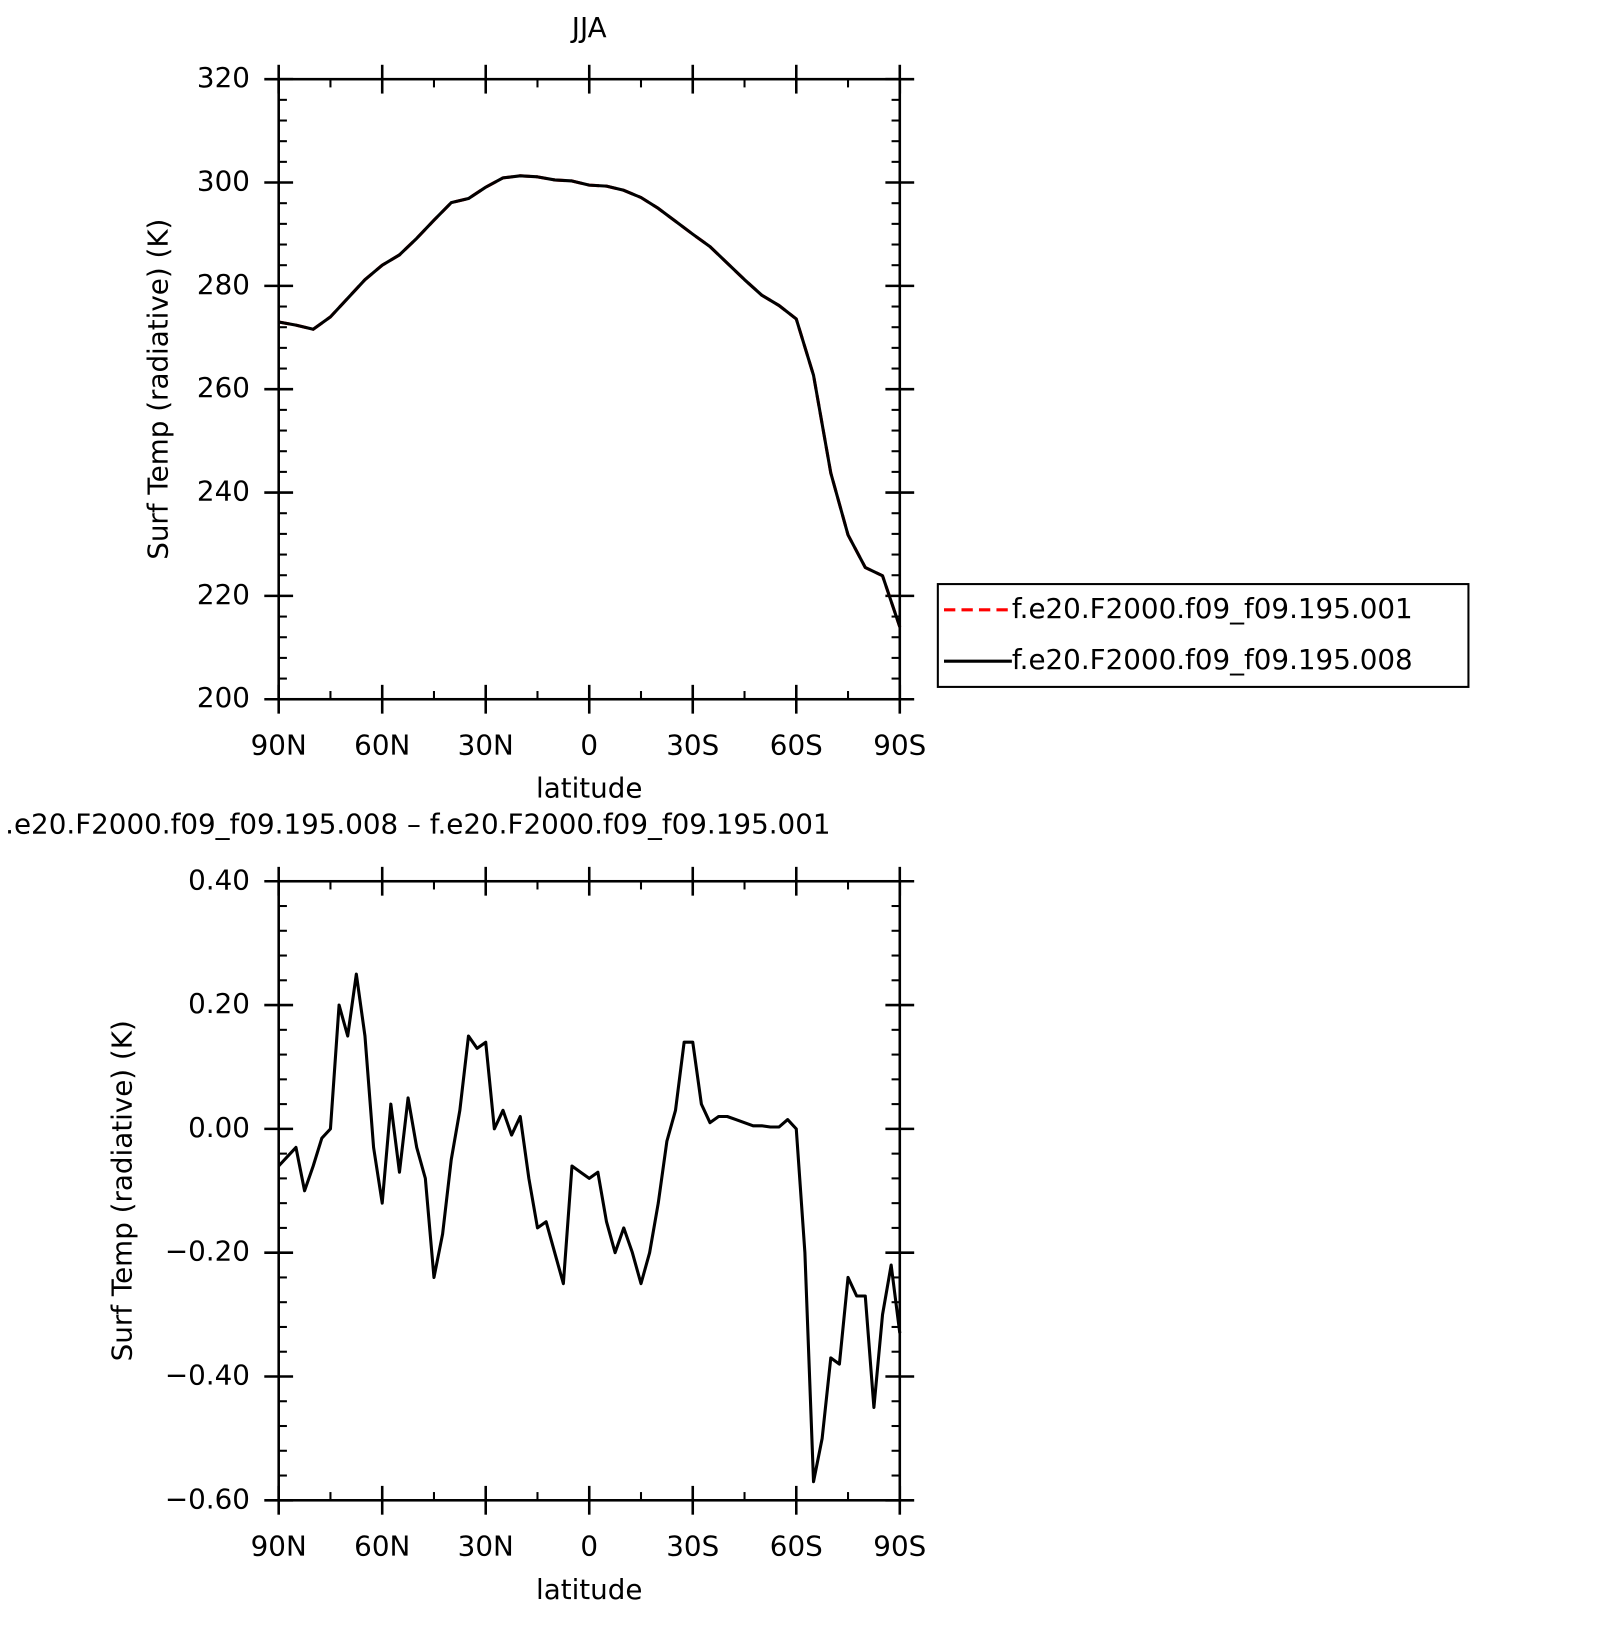 This screenshot has height=1635, width=1597. What do you see at coordinates (207, 1374) in the screenshot?
I see `y-tick-label: −0.40` at bounding box center [207, 1374].